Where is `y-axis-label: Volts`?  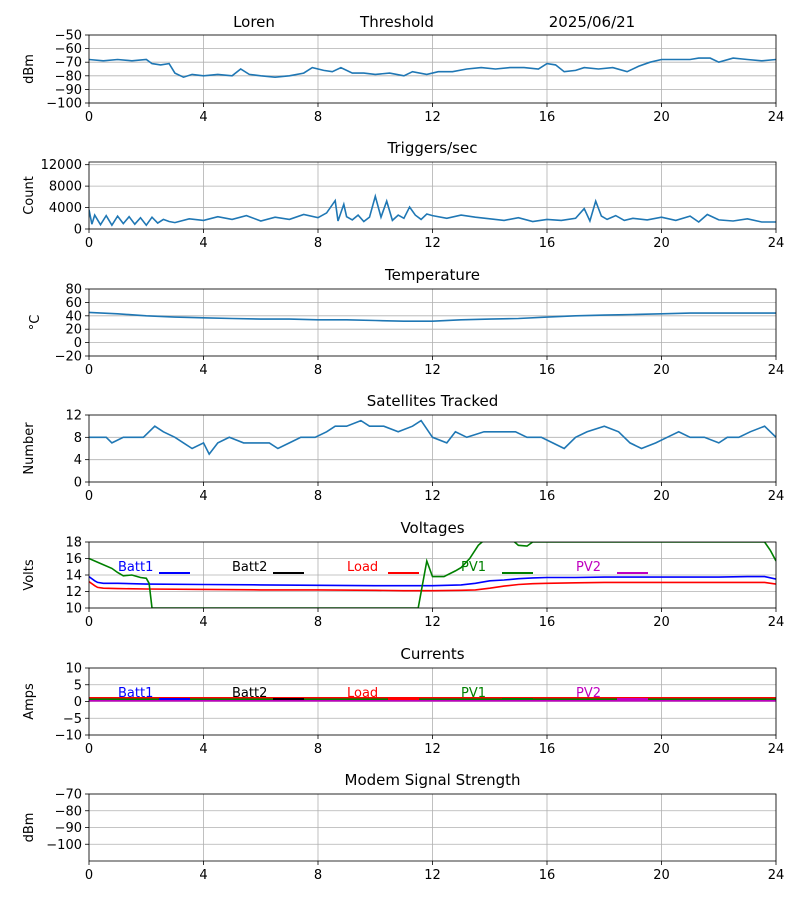
y-axis-label: Volts is located at coordinates (29, 575).